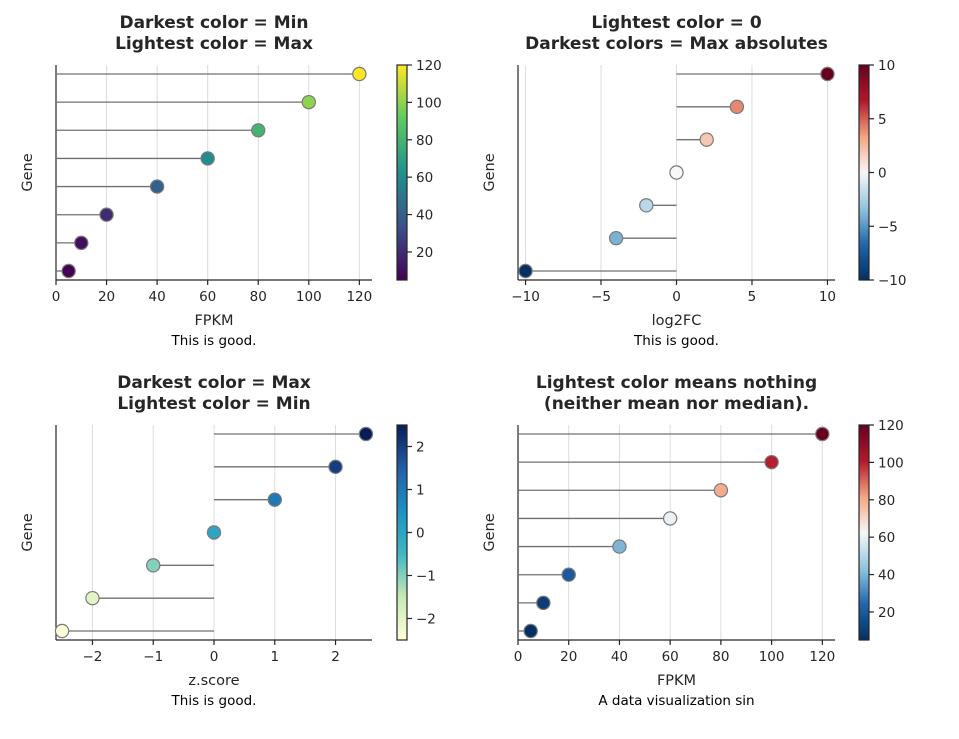 This screenshot has width=959, height=739. What do you see at coordinates (426, 577) in the screenshot?
I see `colorbar-tick-label: −1` at bounding box center [426, 577].